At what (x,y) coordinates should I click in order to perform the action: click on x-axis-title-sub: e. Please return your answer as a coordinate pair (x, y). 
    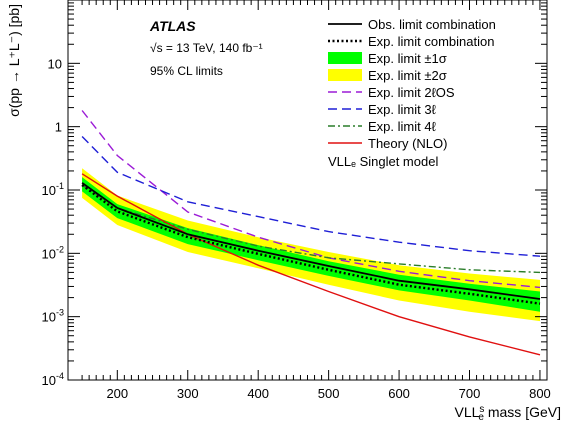
    Looking at the image, I should click on (481, 417).